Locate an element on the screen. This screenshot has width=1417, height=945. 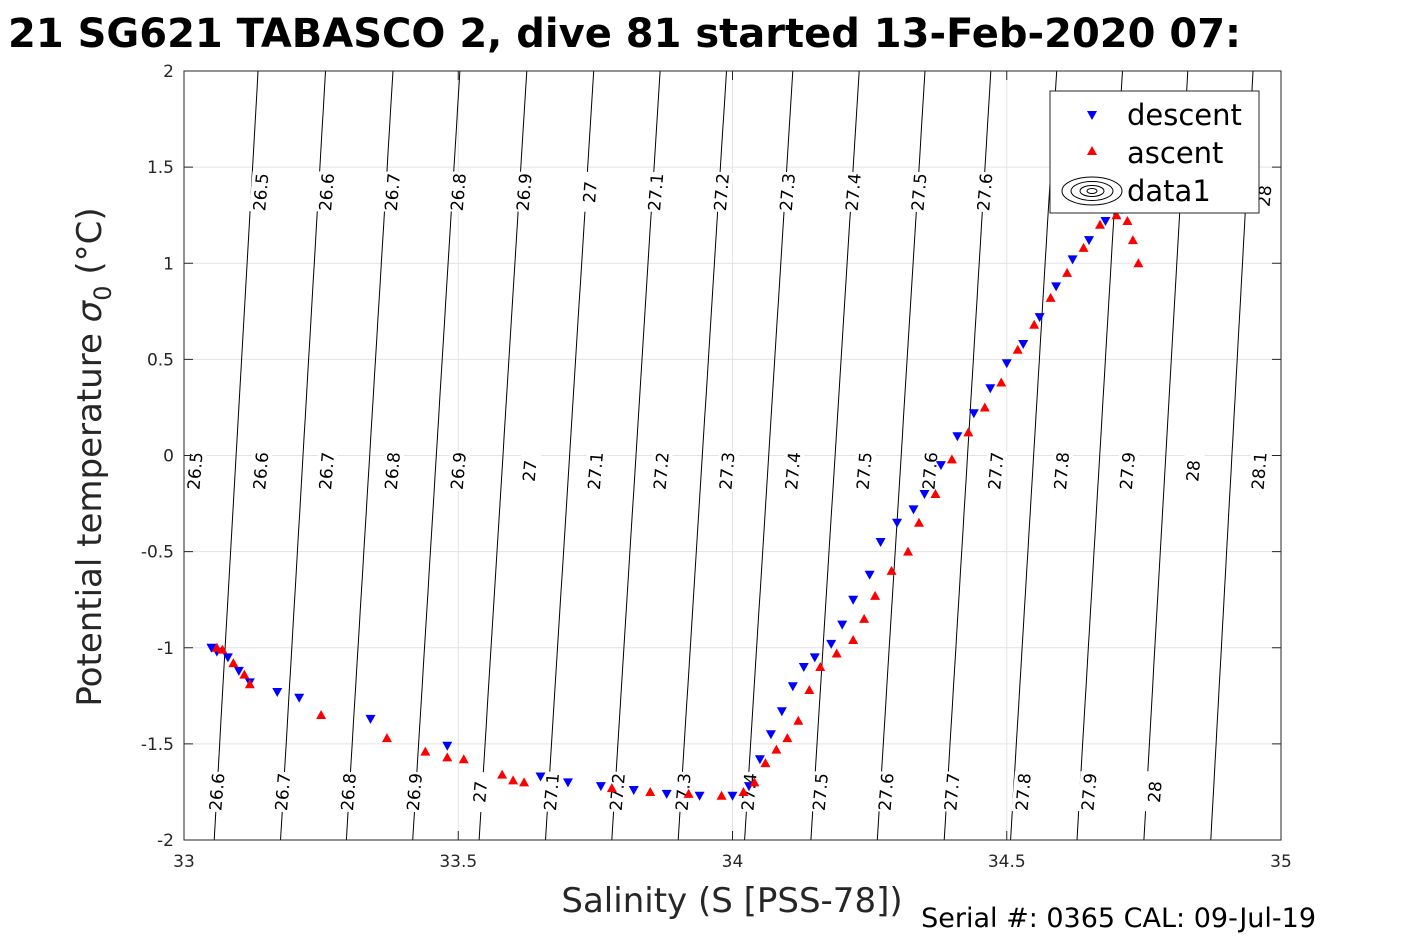
isopycnal-label: 27.4 is located at coordinates (793, 470).